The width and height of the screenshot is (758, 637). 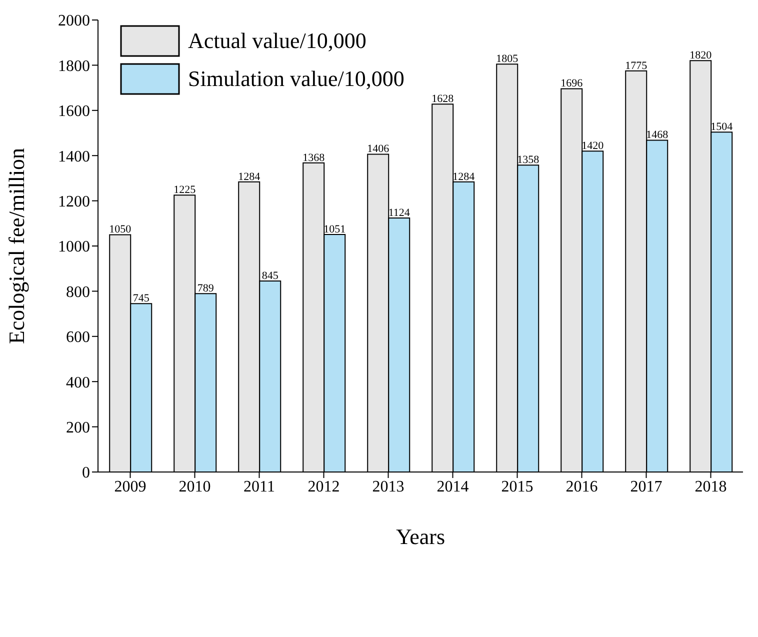 What do you see at coordinates (710, 487) in the screenshot?
I see `x-tick-label: 2018` at bounding box center [710, 487].